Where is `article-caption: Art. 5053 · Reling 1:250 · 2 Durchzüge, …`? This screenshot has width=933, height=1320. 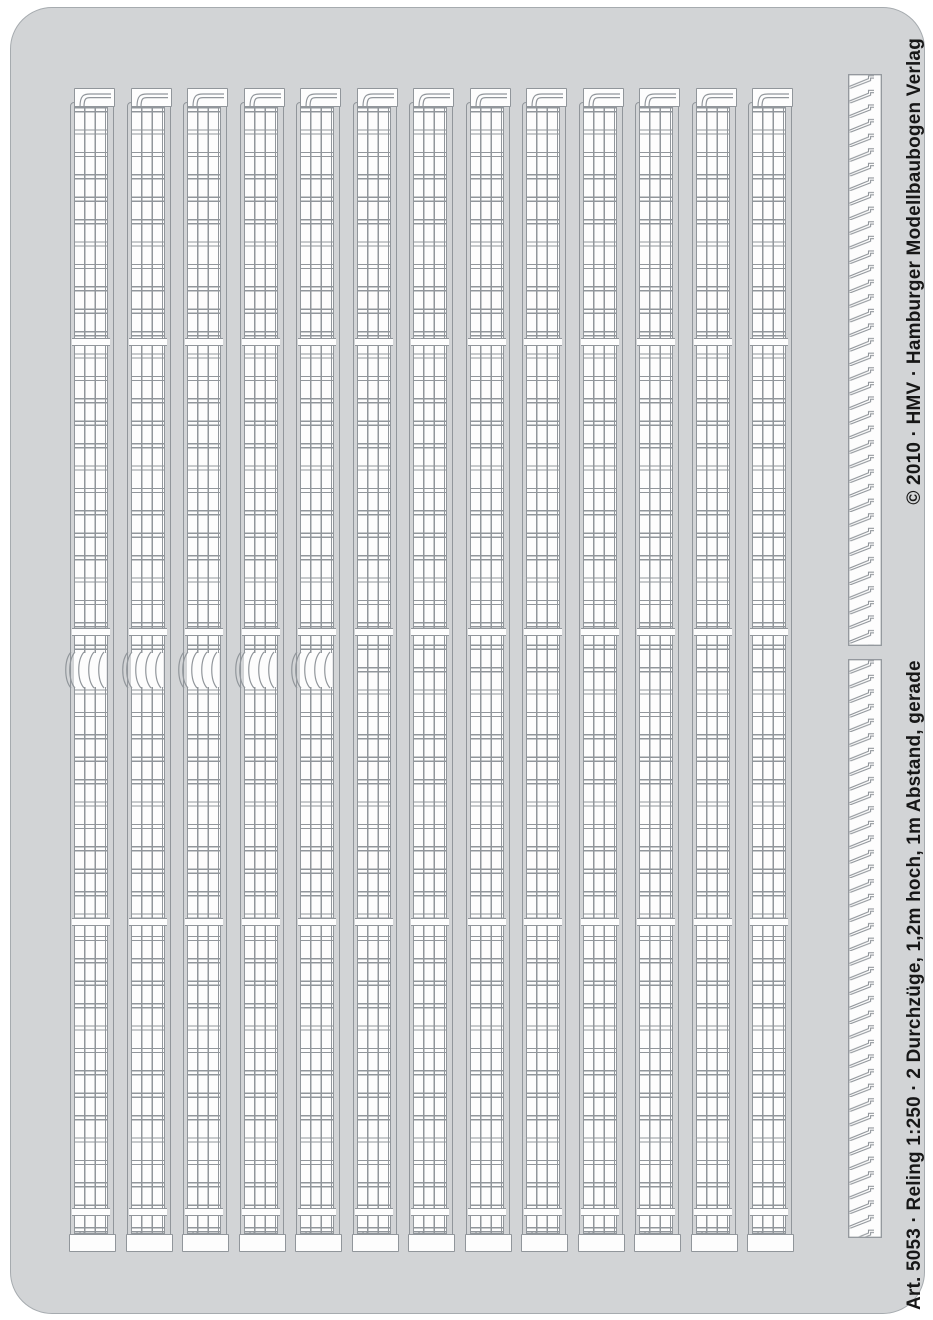
article-caption: Art. 5053 · Reling 1:250 · 2 Durchzüge, … is located at coordinates (914, 985).